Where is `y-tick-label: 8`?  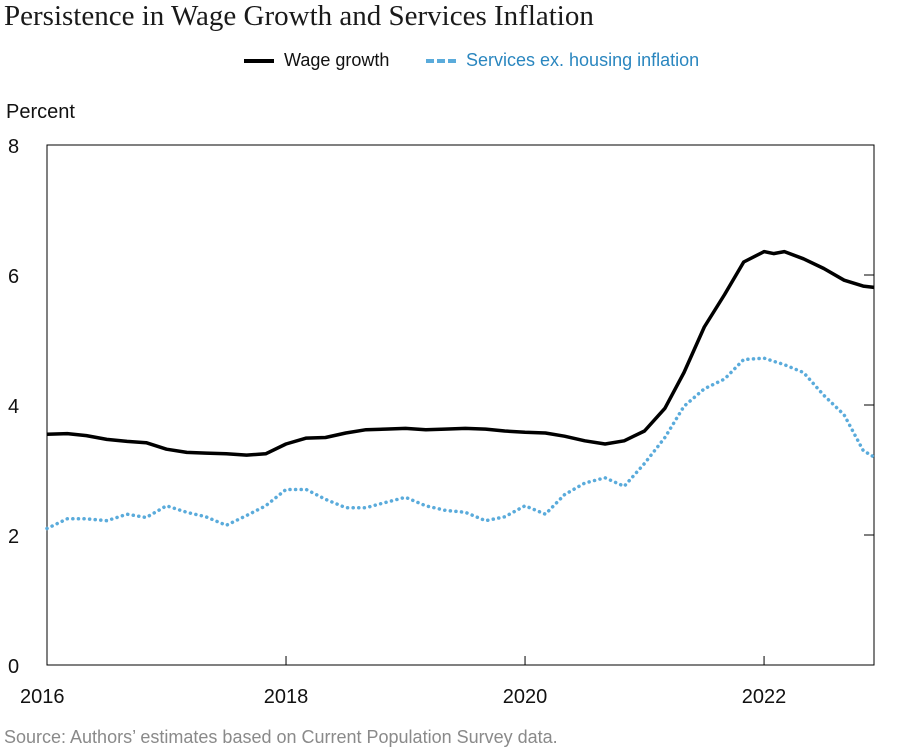 y-tick-label: 8 is located at coordinates (13, 147).